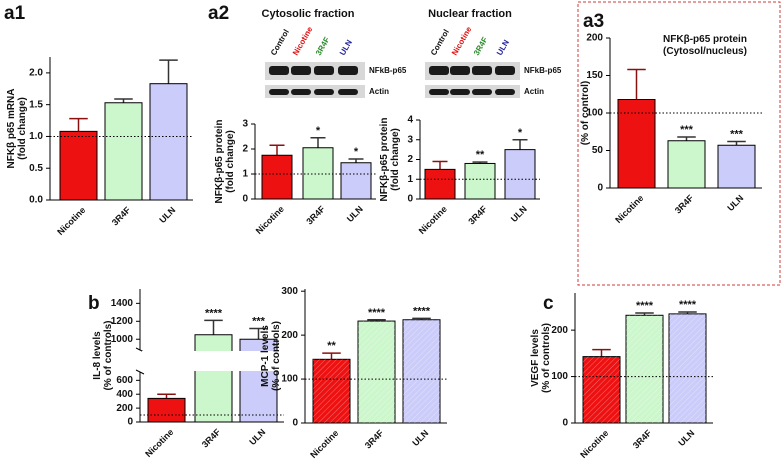 The height and width of the screenshot is (459, 784). I want to click on y-tick-label: 0.0, so click(36, 200).